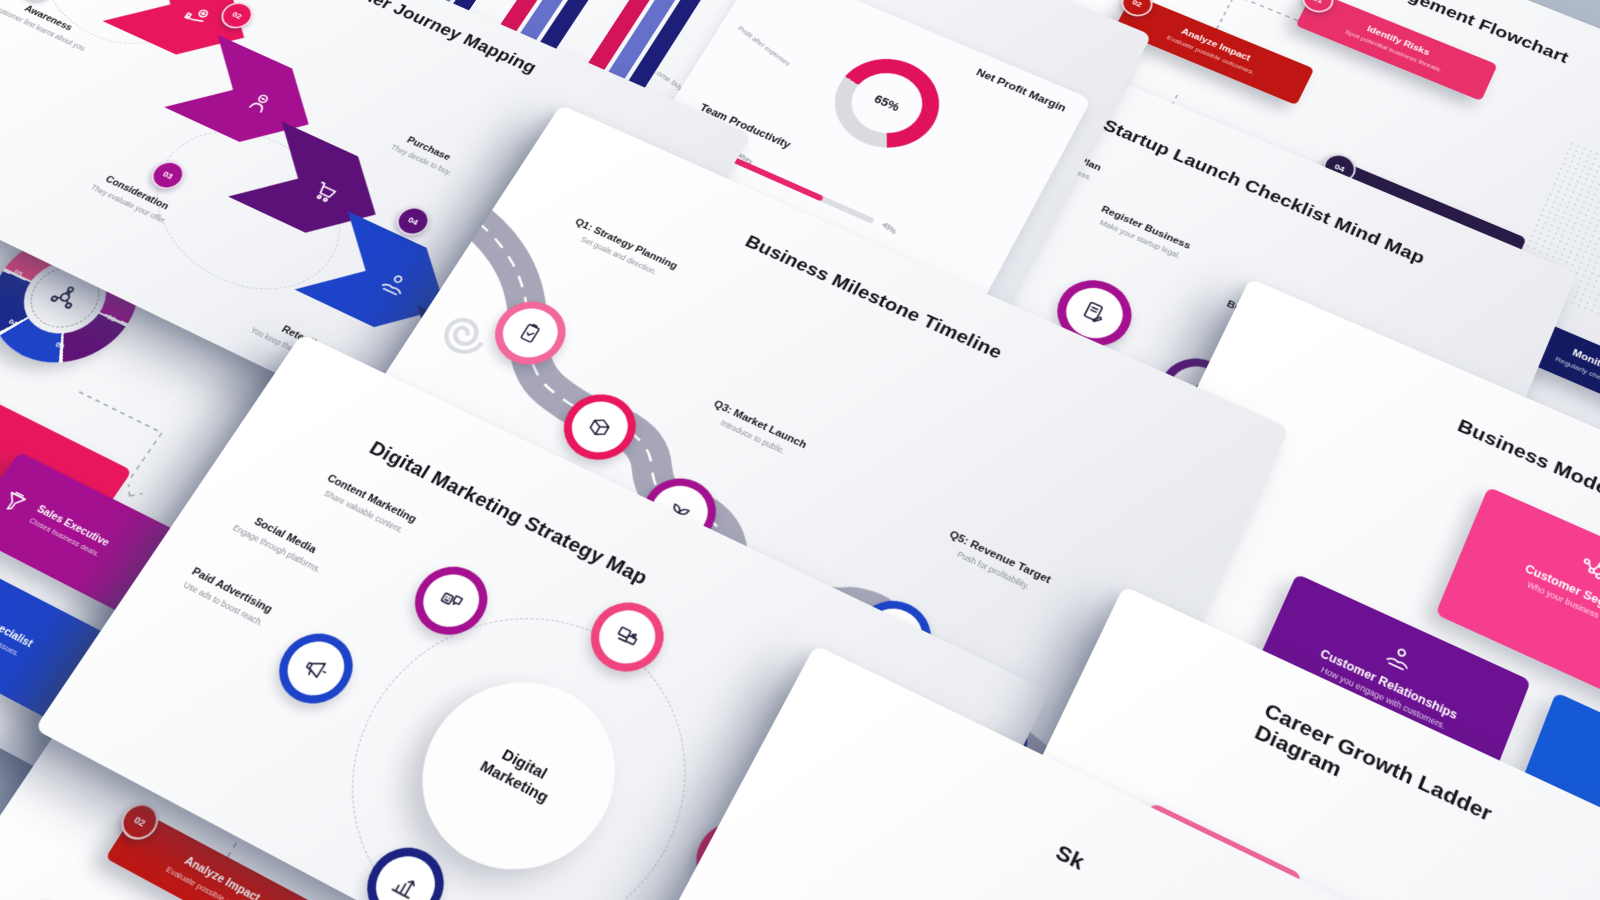  I want to click on contract-icon, so click(1094, 313).